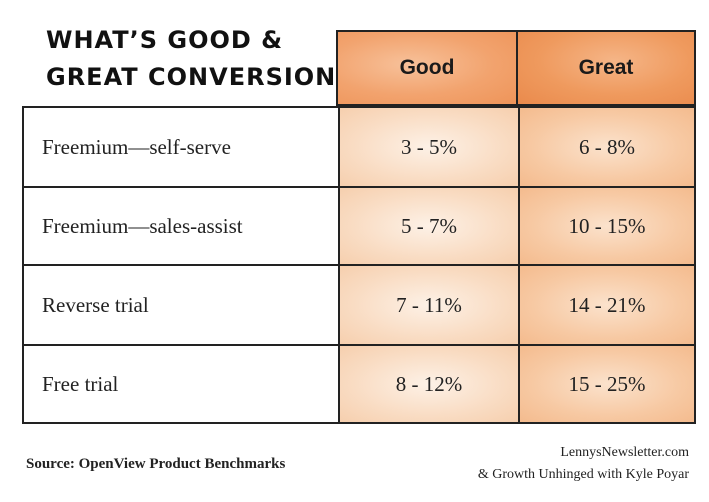 This screenshot has width=709, height=502. Describe the element at coordinates (428, 147) in the screenshot. I see `good-value: 3 - 5%` at that location.